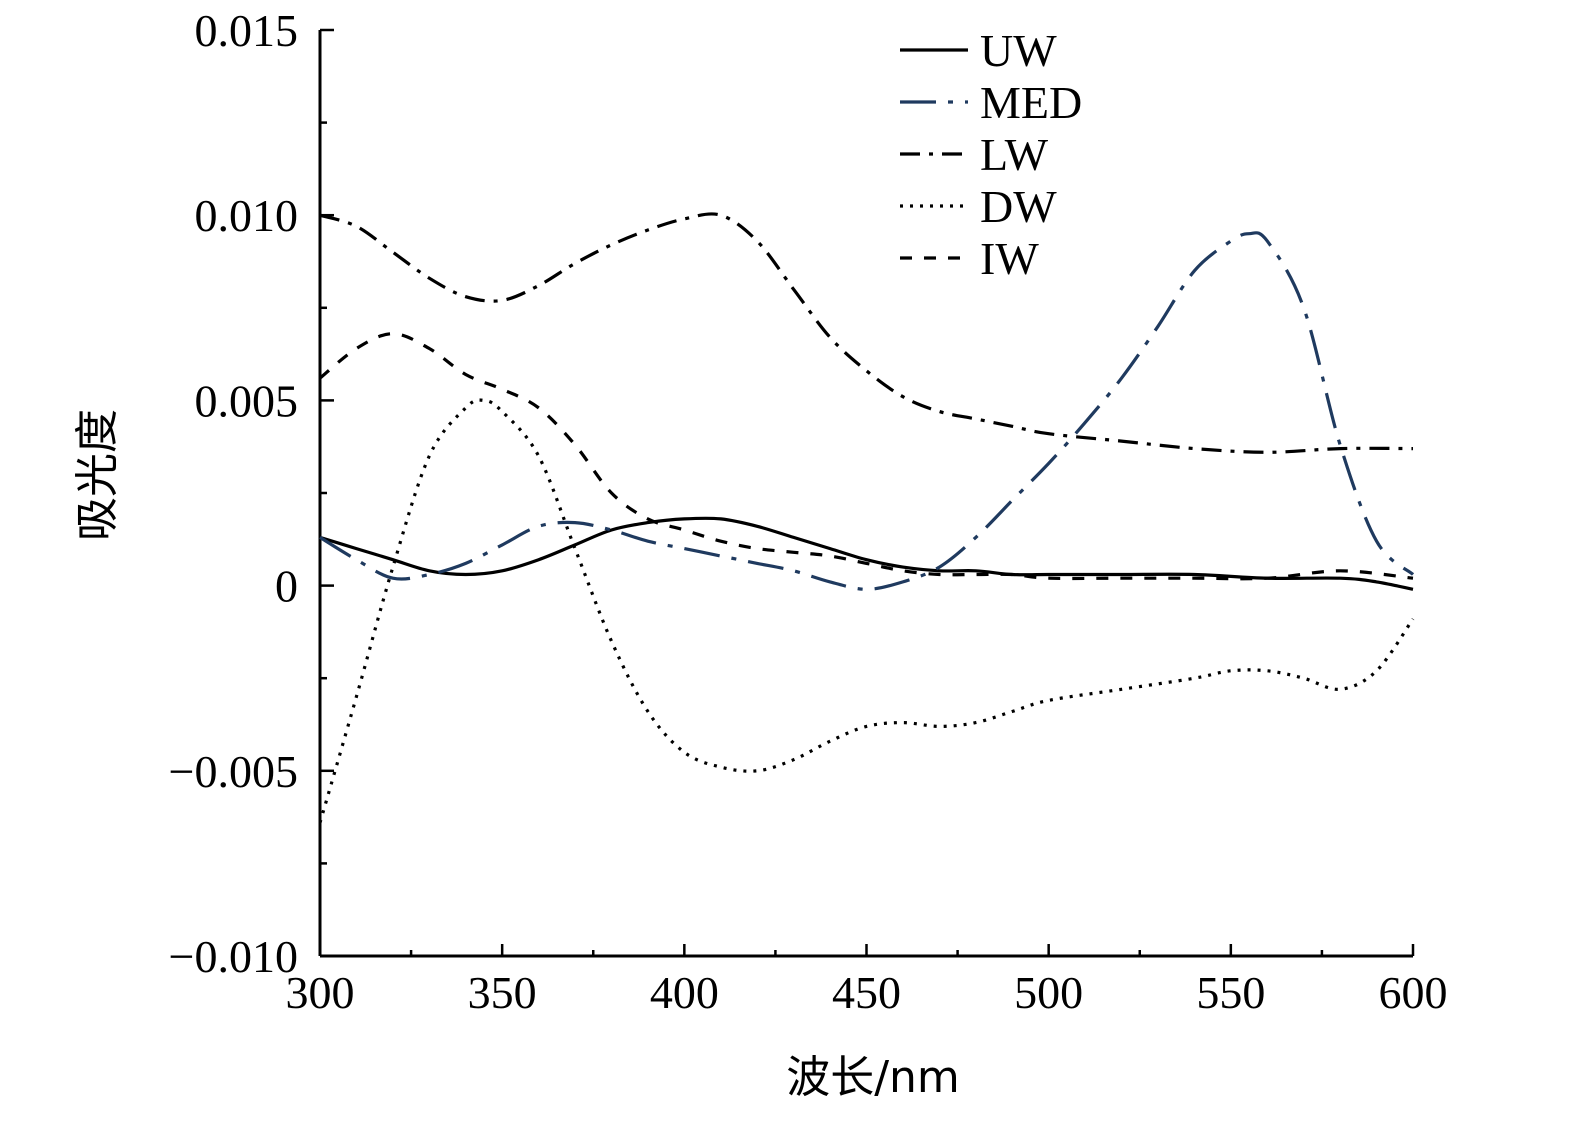  I want to click on x-axis-title: 波长/nm, so click(873, 1077).